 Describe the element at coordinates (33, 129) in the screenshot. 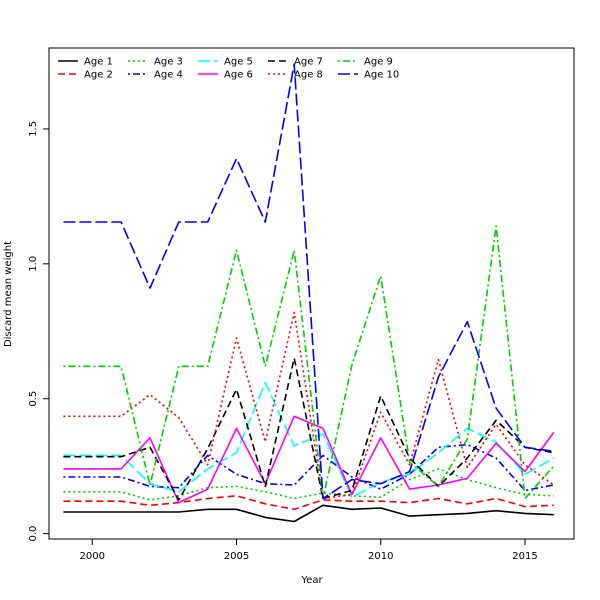

I see `y-tick-label-3: 1.5` at that location.